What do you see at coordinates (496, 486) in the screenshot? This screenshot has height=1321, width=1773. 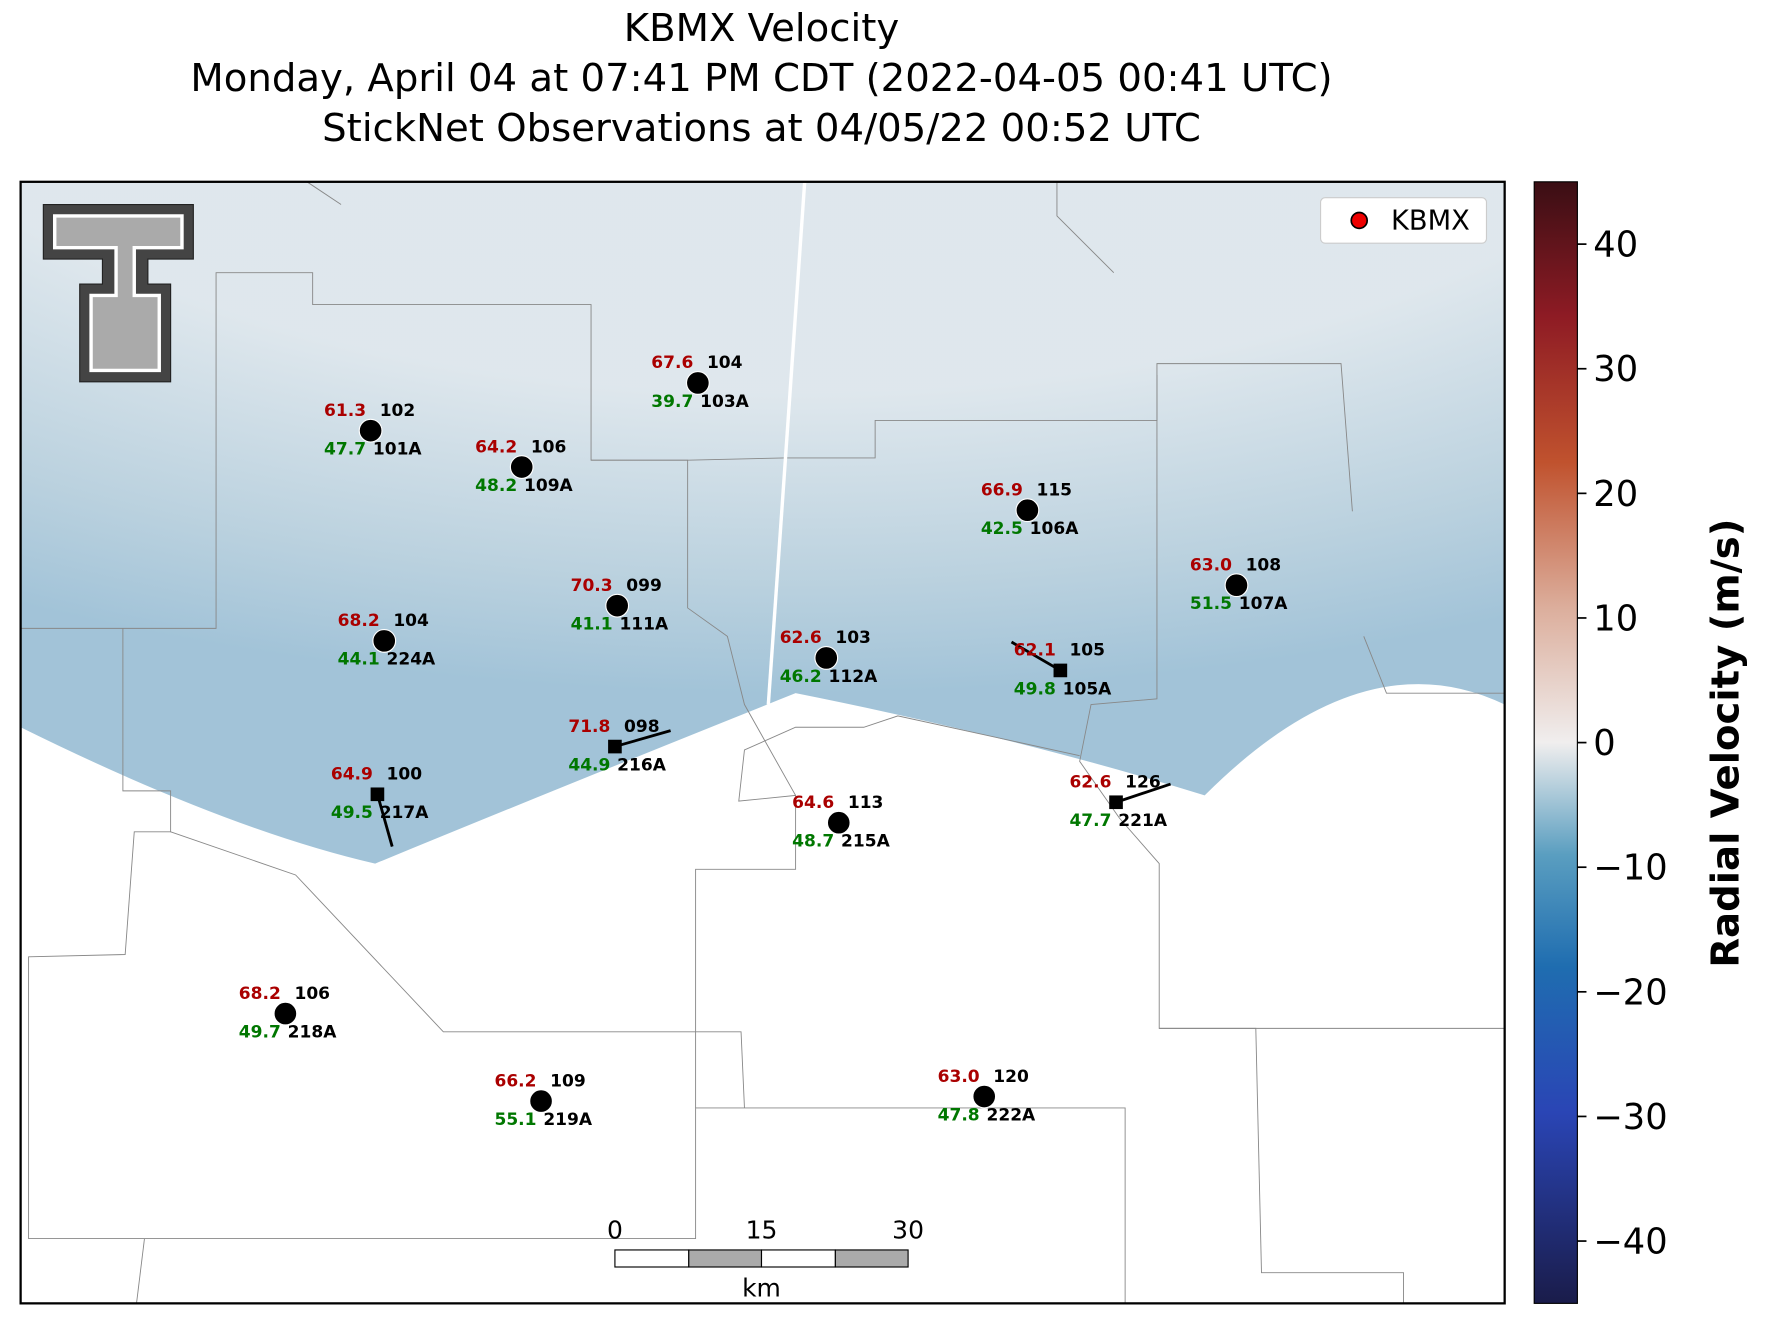 I see `dewpoint: 48.2` at bounding box center [496, 486].